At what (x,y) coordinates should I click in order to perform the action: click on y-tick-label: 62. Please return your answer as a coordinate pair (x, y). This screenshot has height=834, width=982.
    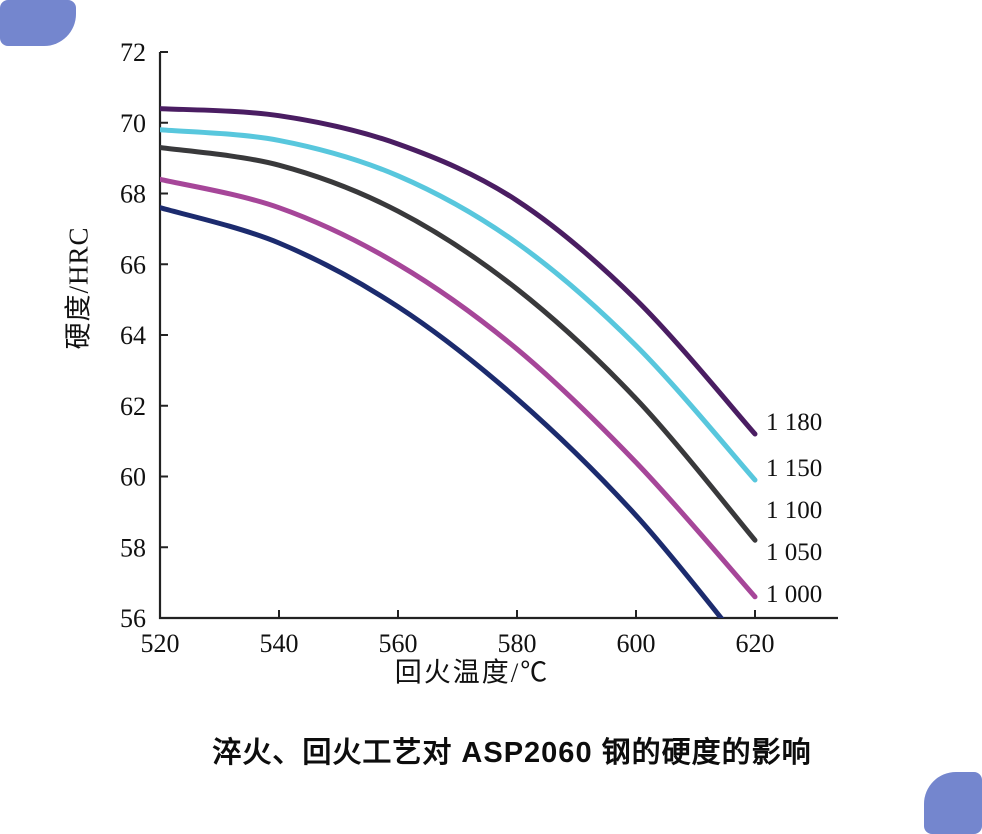
    Looking at the image, I should click on (133, 406).